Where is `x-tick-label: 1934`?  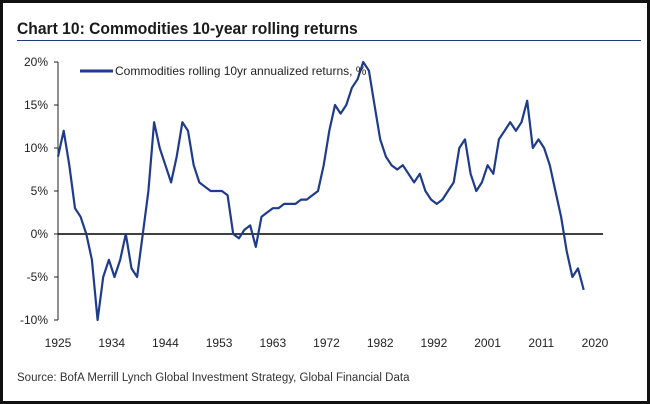 x-tick-label: 1934 is located at coordinates (111, 343).